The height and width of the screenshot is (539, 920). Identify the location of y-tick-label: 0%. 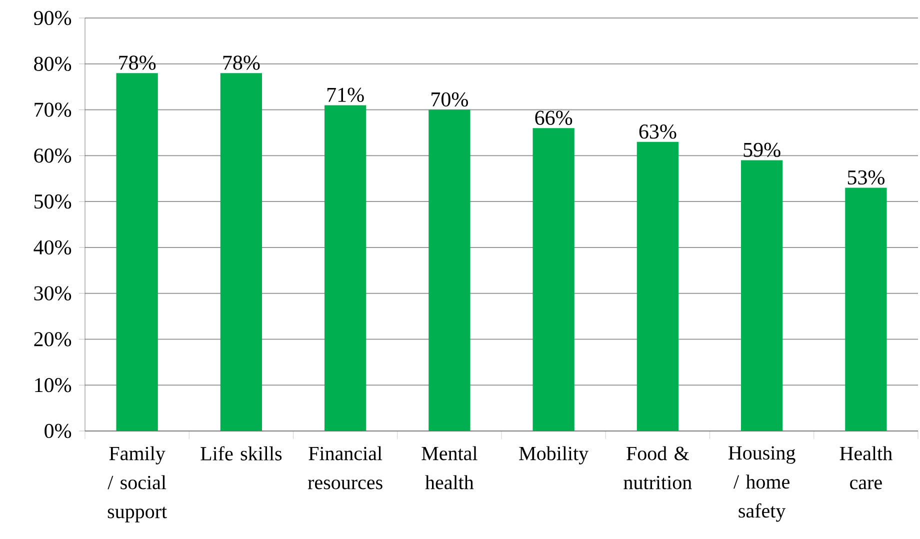
(58, 431).